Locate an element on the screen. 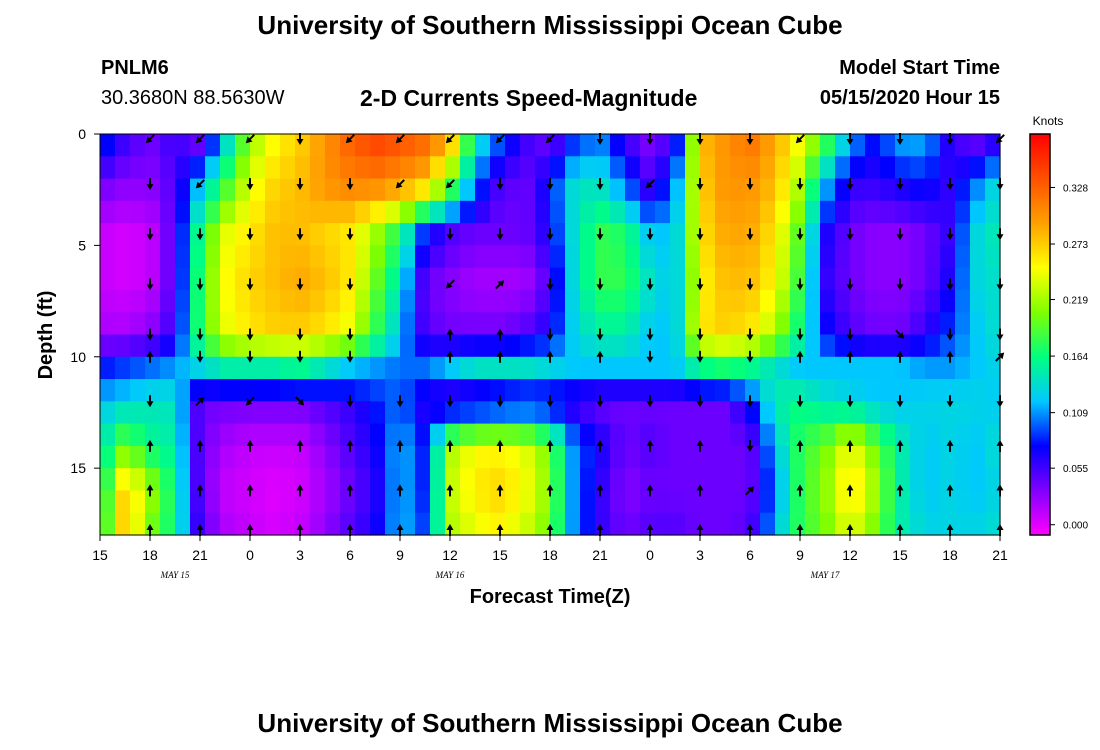  x-tick-label: 0 is located at coordinates (250, 555).